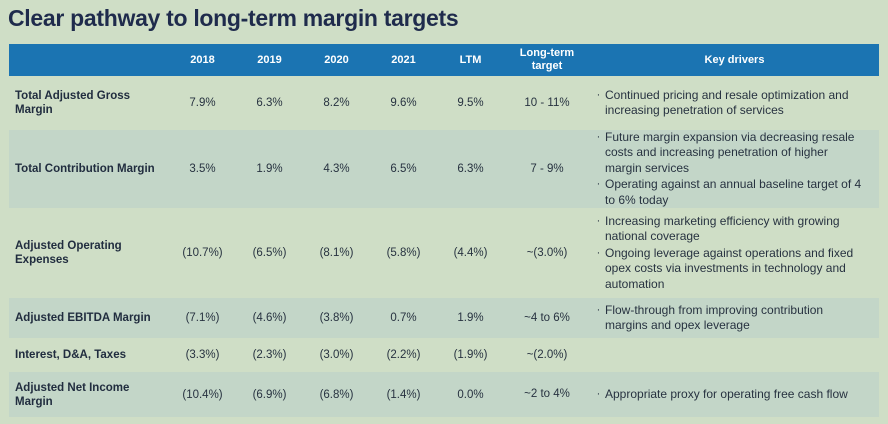 The height and width of the screenshot is (424, 888). Describe the element at coordinates (202, 253) in the screenshot. I see `metric-value: (10.7%)` at that location.